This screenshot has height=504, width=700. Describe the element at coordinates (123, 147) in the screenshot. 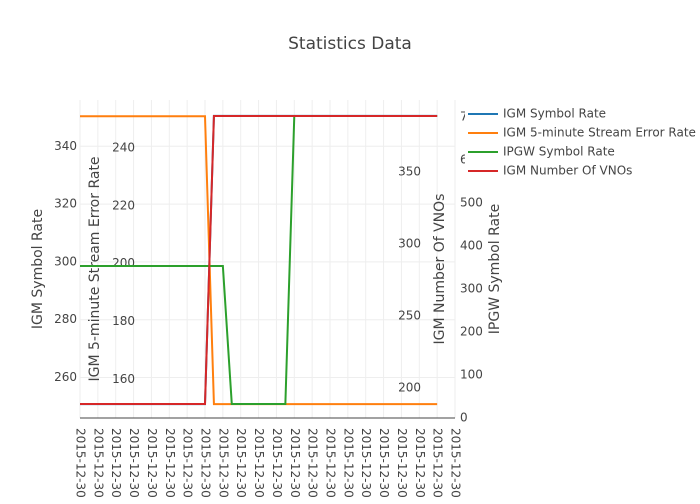

I see `y-tick-label: 240` at that location.